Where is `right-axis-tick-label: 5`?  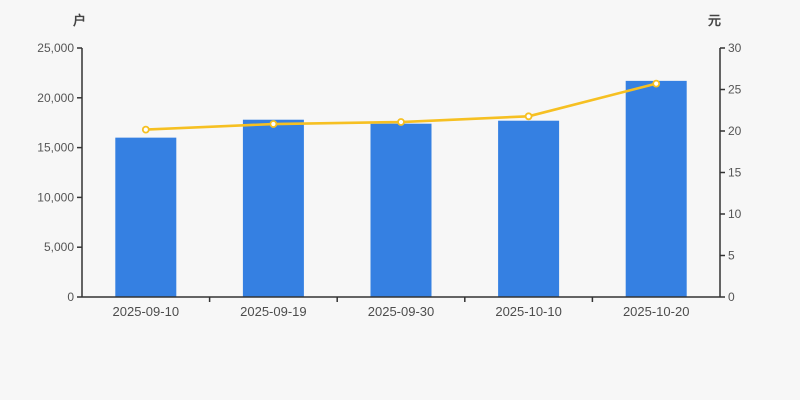
right-axis-tick-label: 5 is located at coordinates (731, 256).